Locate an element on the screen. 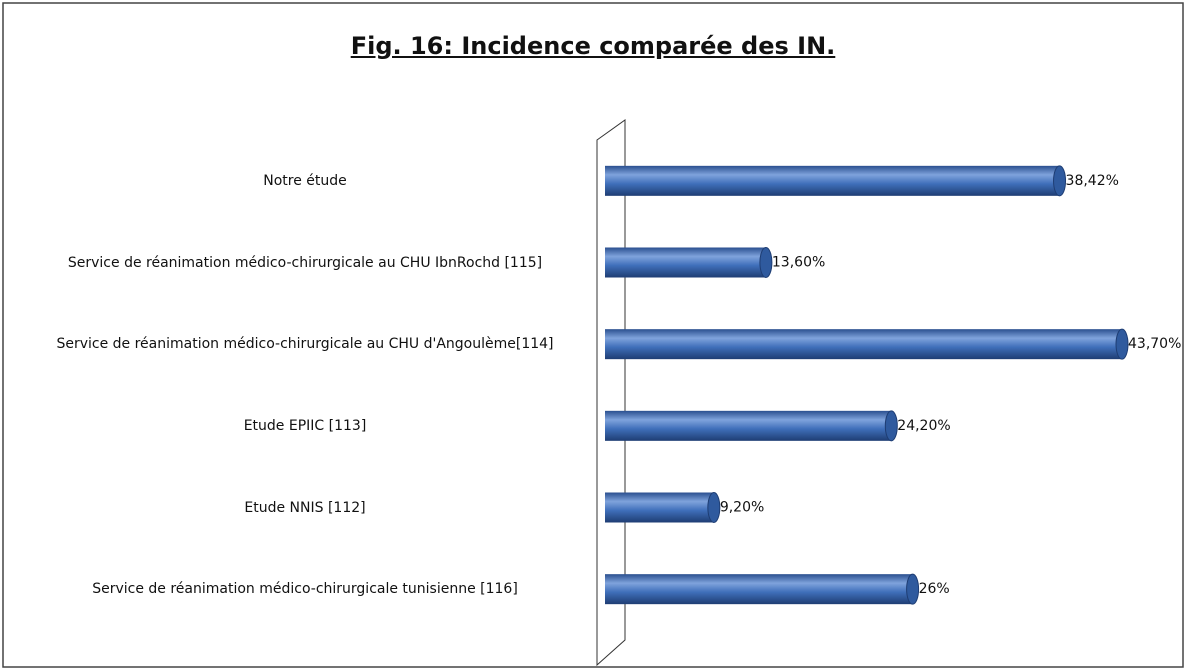 The image size is (1186, 670). value-label: 26% is located at coordinates (934, 589).